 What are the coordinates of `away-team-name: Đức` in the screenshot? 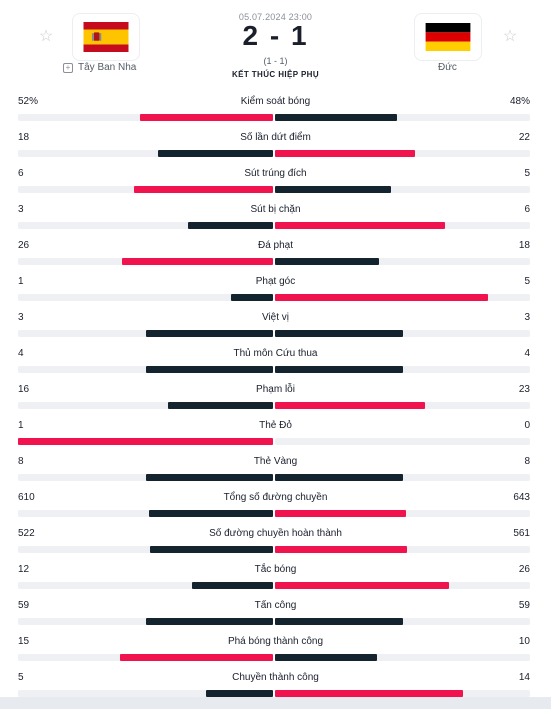 It's located at (447, 67).